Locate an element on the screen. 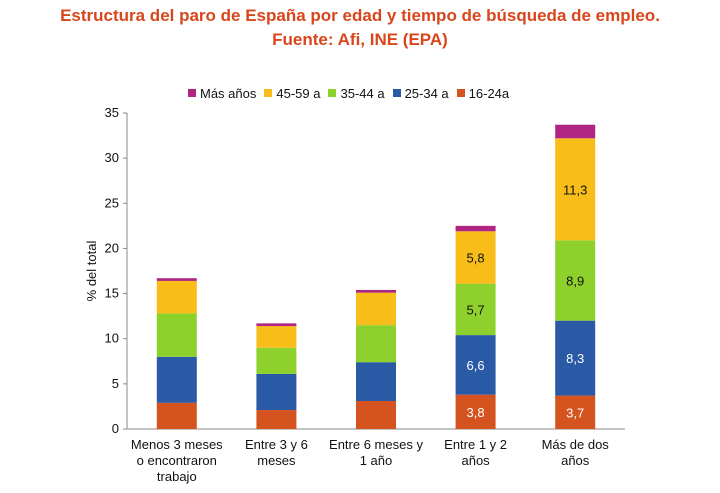 This screenshot has width=720, height=493. legend-item: 35-44 a is located at coordinates (356, 93).